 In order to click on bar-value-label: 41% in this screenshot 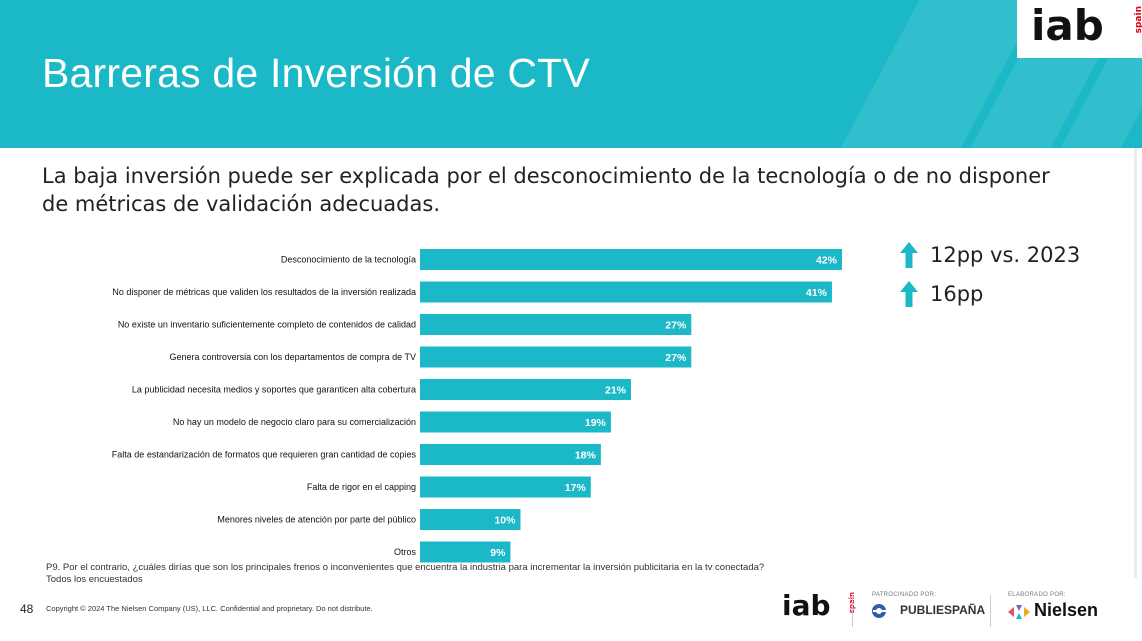, I will do `click(817, 293)`.